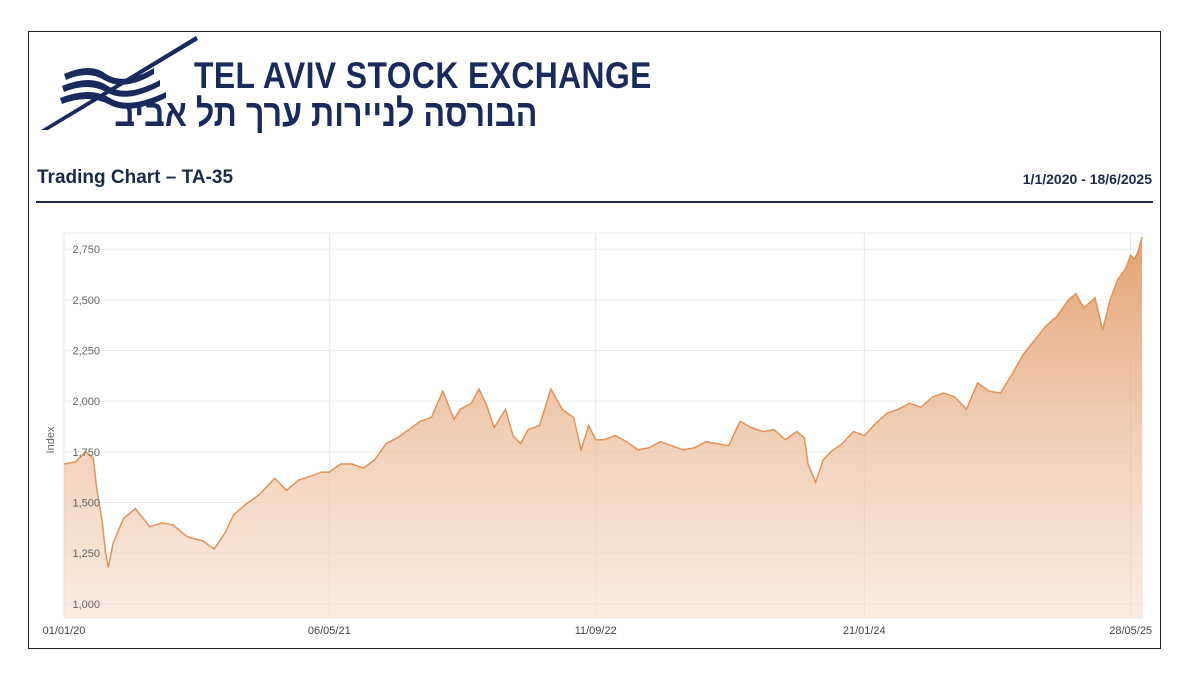 The image size is (1192, 689). I want to click on y-axis-label: Index, so click(51, 439).